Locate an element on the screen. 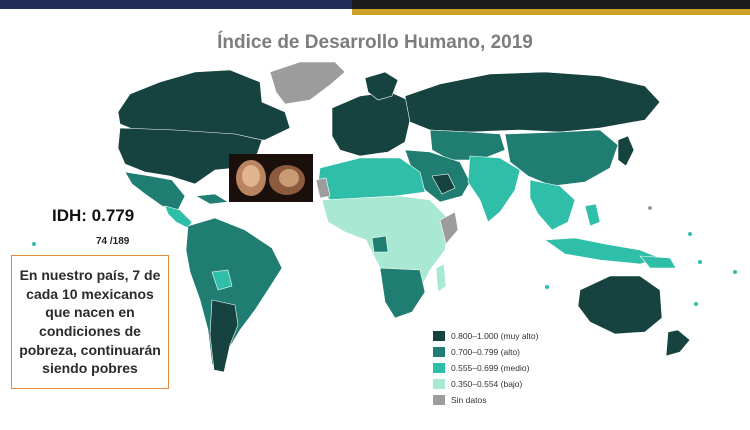  region-russia is located at coordinates (532, 102).